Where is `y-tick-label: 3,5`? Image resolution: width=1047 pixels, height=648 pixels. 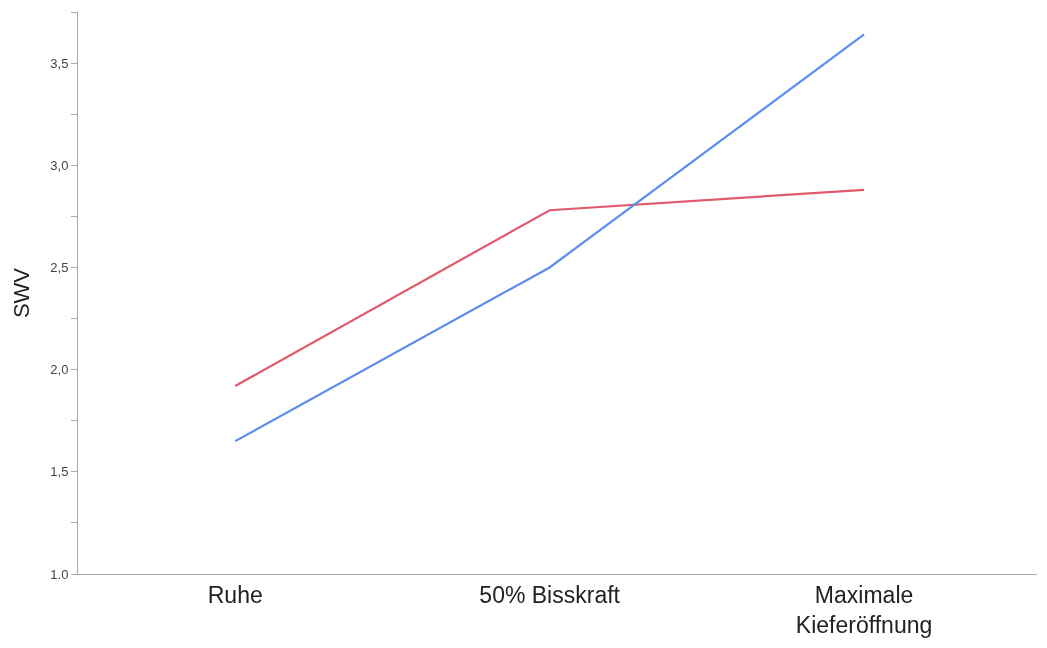 y-tick-label: 3,5 is located at coordinates (59, 63).